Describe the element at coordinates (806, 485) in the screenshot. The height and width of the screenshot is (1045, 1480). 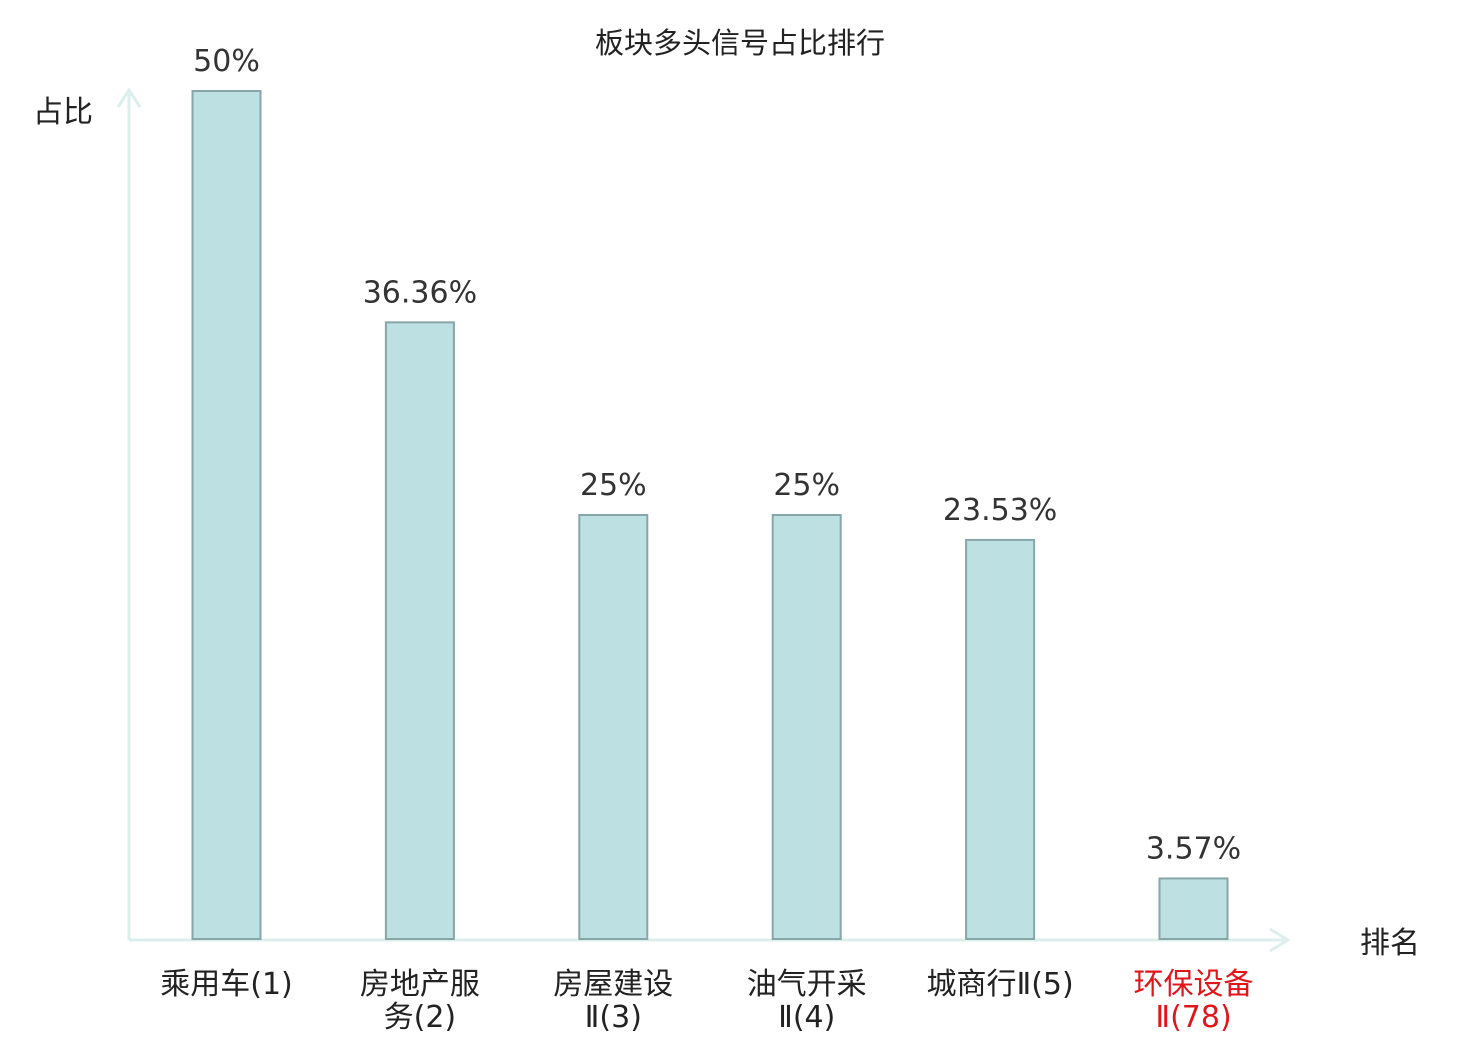
I see `data-label-4: 25%` at that location.